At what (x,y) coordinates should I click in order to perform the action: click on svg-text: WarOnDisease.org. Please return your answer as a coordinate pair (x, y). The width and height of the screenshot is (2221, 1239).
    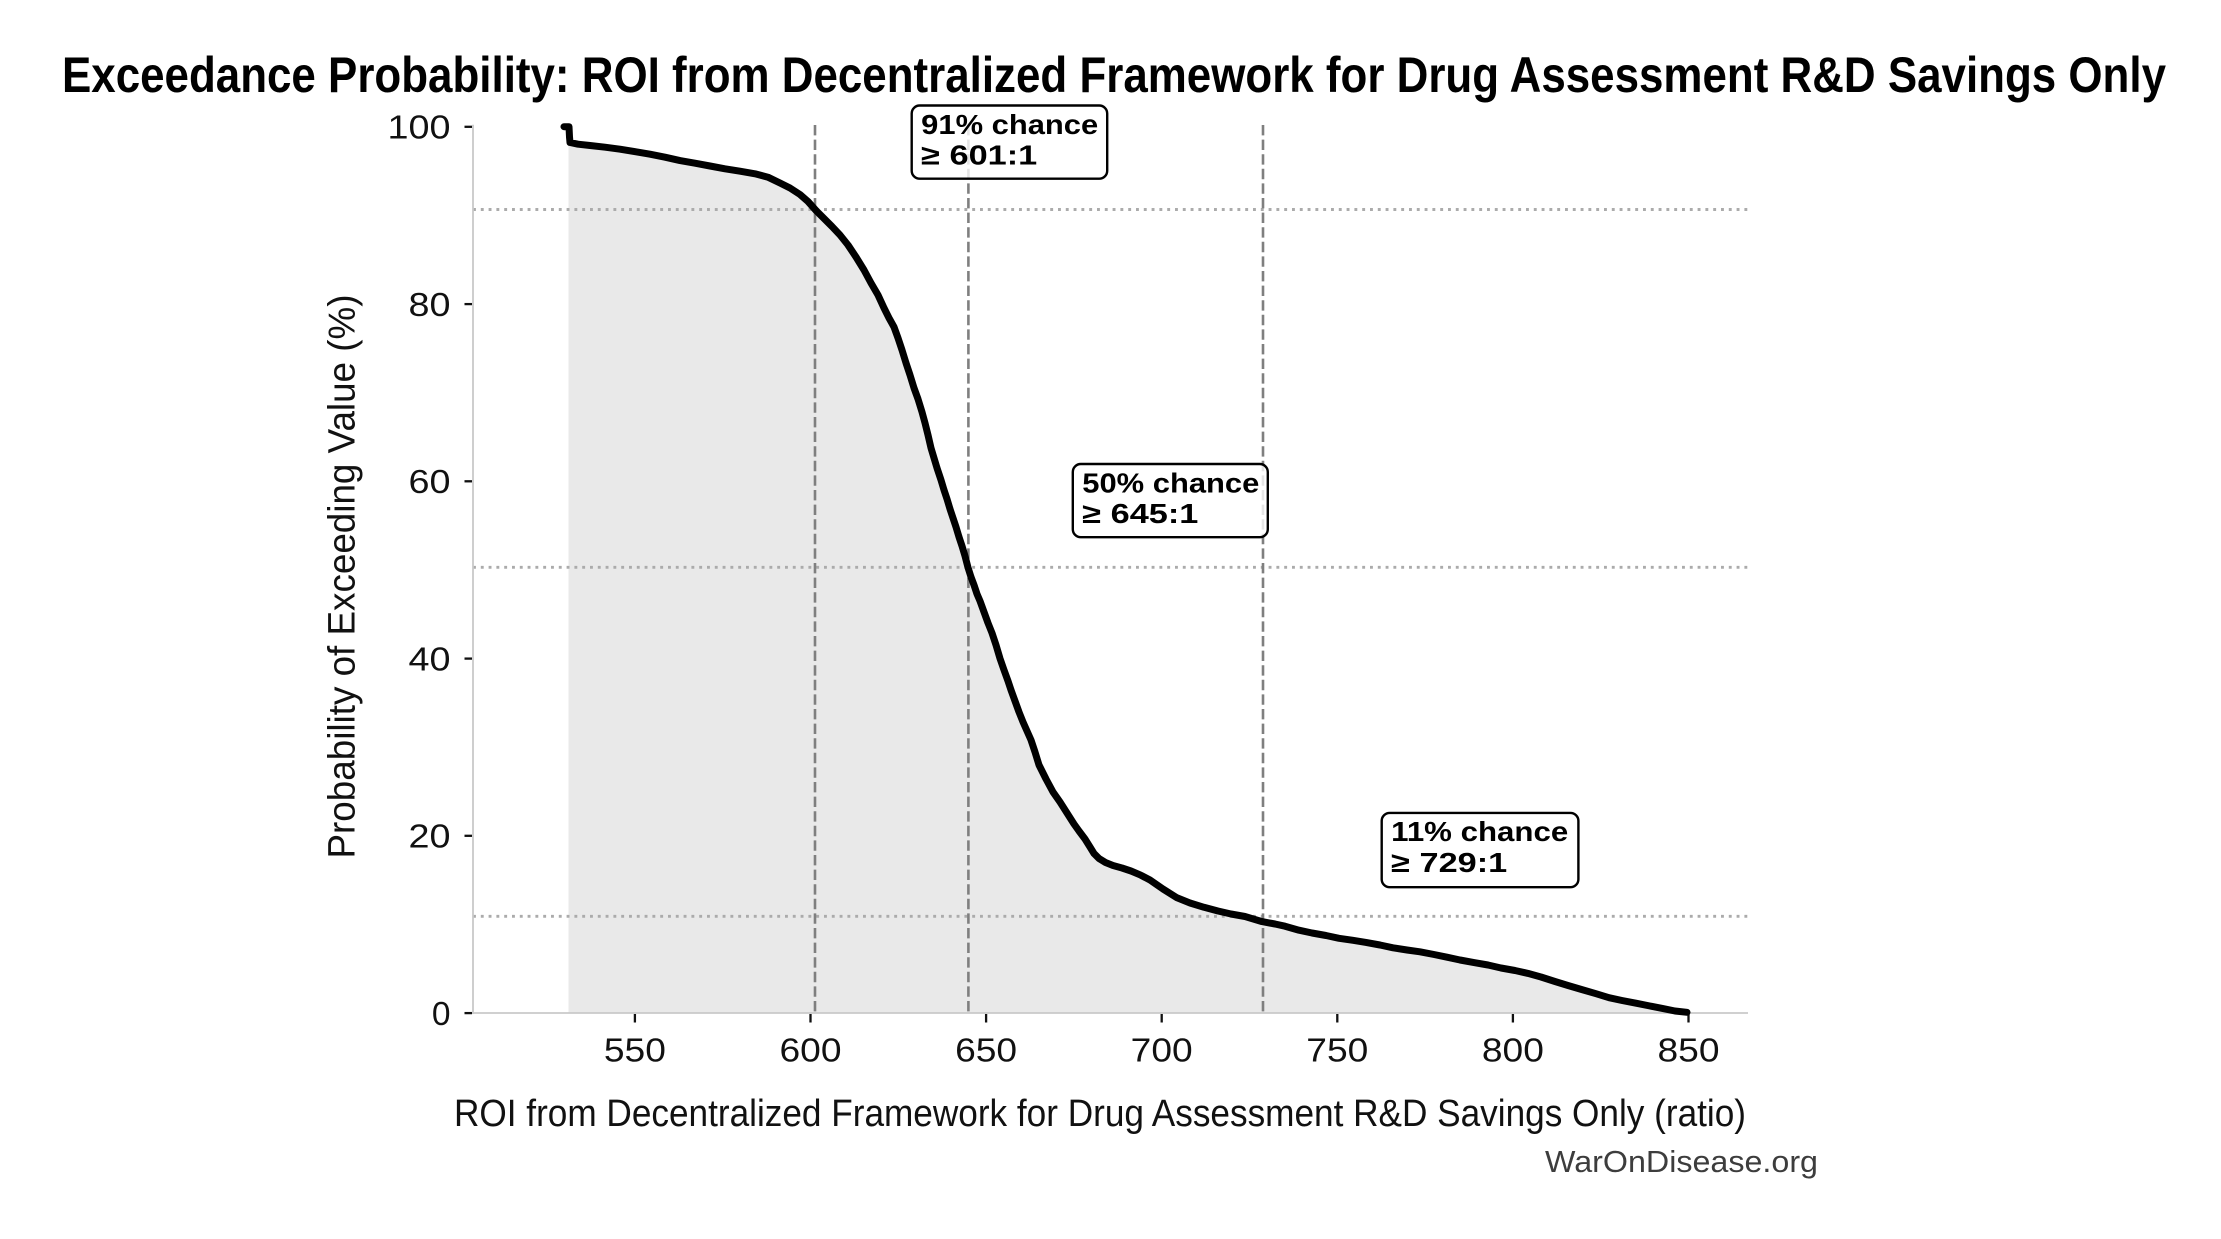
    Looking at the image, I should click on (1681, 1161).